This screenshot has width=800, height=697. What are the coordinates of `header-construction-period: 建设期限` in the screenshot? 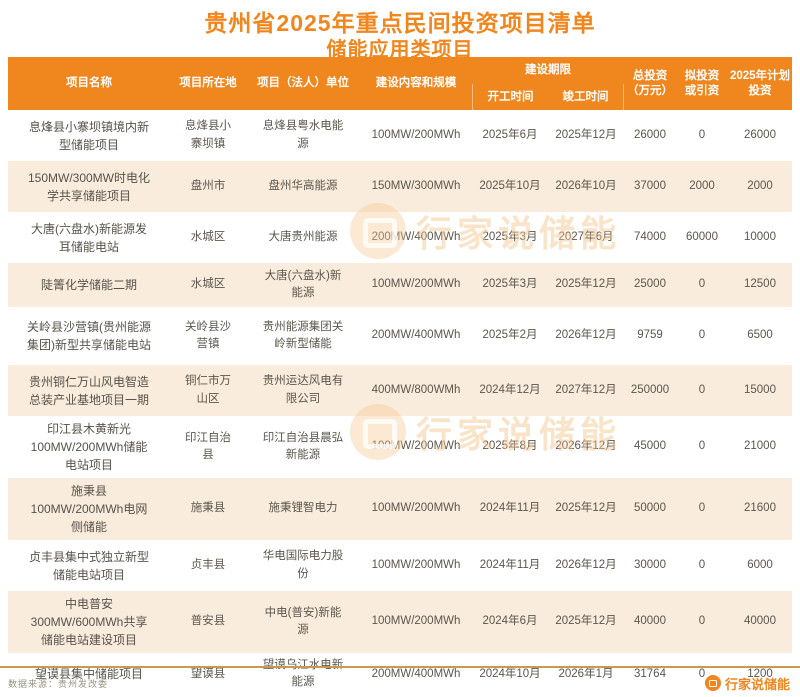 It's located at (548, 70).